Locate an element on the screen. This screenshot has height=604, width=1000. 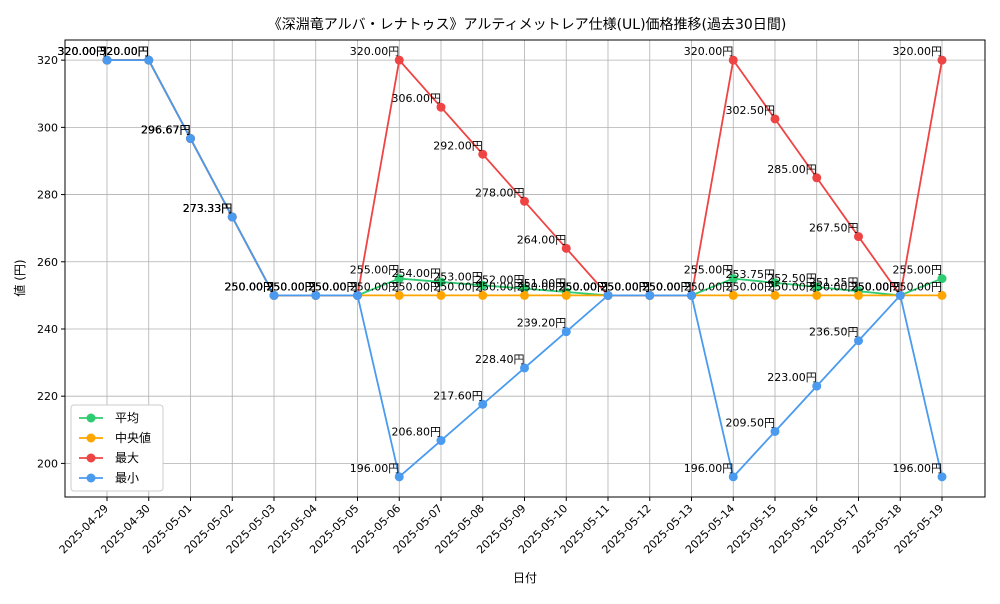
data-label: 306.00円 is located at coordinates (417, 98).